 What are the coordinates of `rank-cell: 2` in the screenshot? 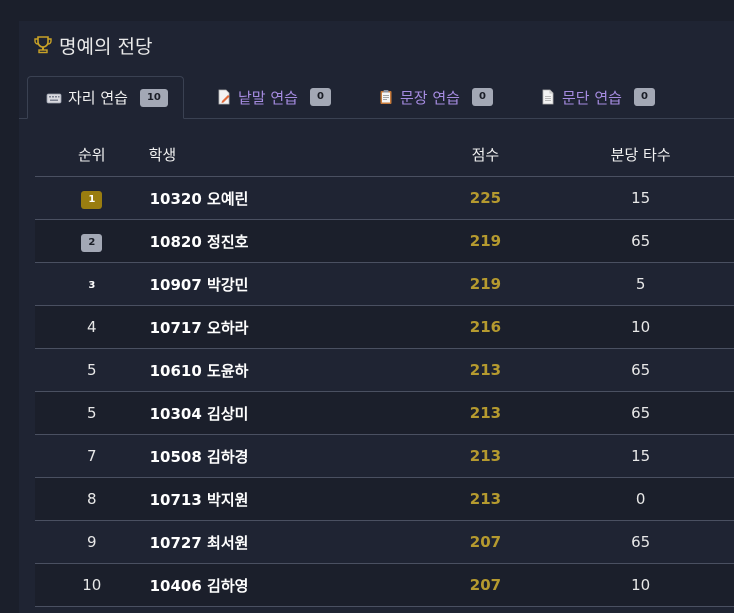 It's located at (92, 241).